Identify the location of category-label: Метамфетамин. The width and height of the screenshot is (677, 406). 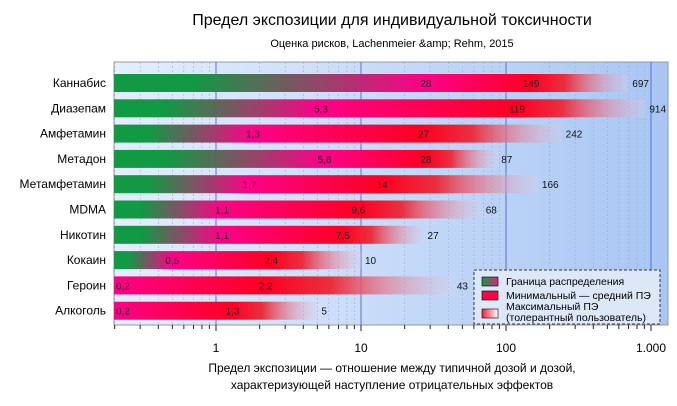
(63, 184).